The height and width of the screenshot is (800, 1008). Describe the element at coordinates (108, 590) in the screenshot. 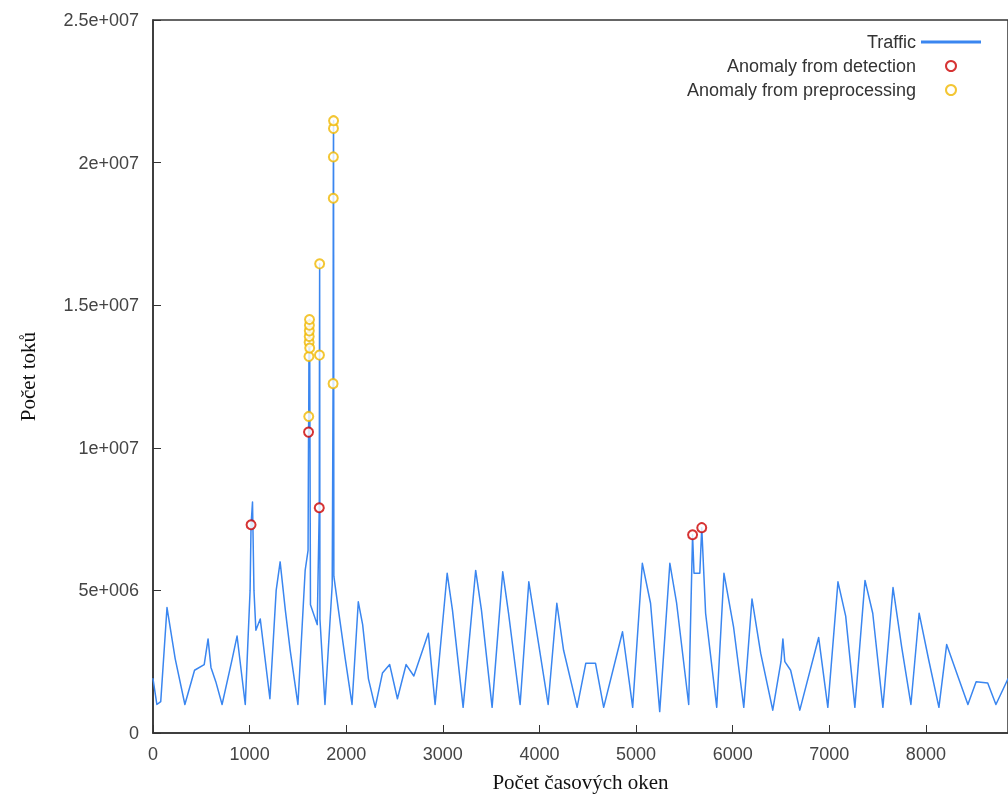

I see `y-tick-label: 5e+006` at that location.